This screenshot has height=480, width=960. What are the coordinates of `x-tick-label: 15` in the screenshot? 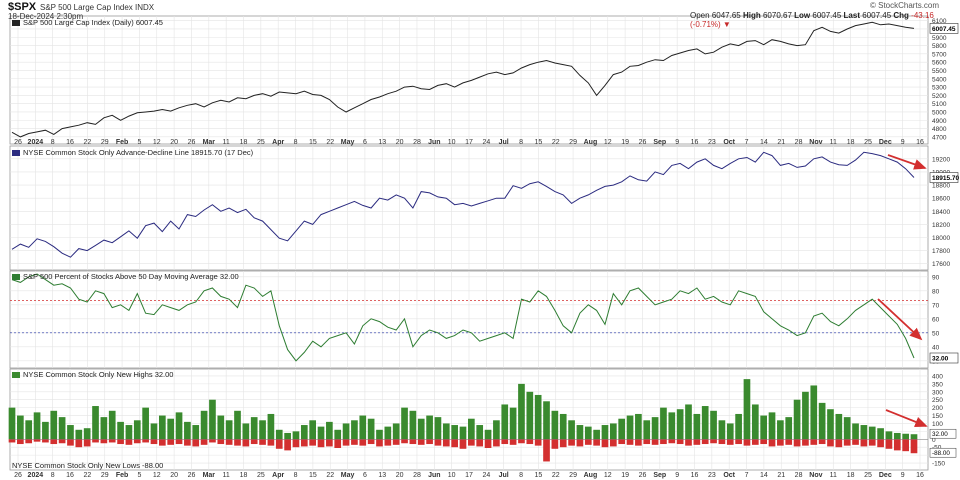 It's located at (313, 142).